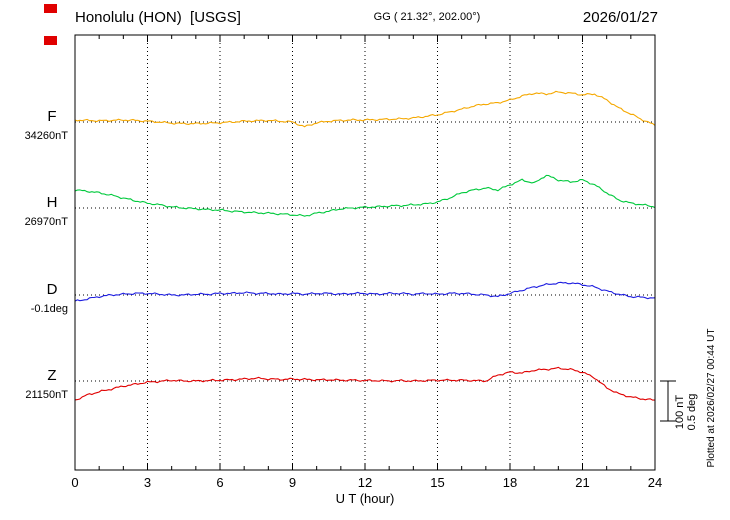  I want to click on trace-Z, so click(364, 383).